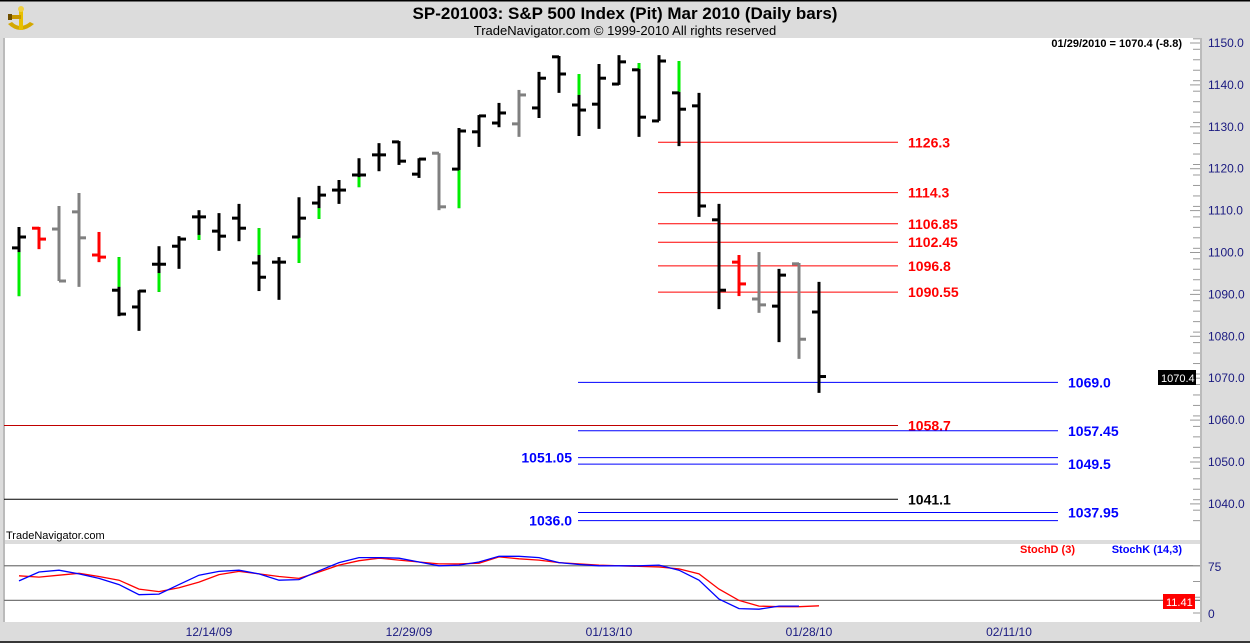 The image size is (1250, 643). What do you see at coordinates (929, 142) in the screenshot?
I see `level-label: 1126.3` at bounding box center [929, 142].